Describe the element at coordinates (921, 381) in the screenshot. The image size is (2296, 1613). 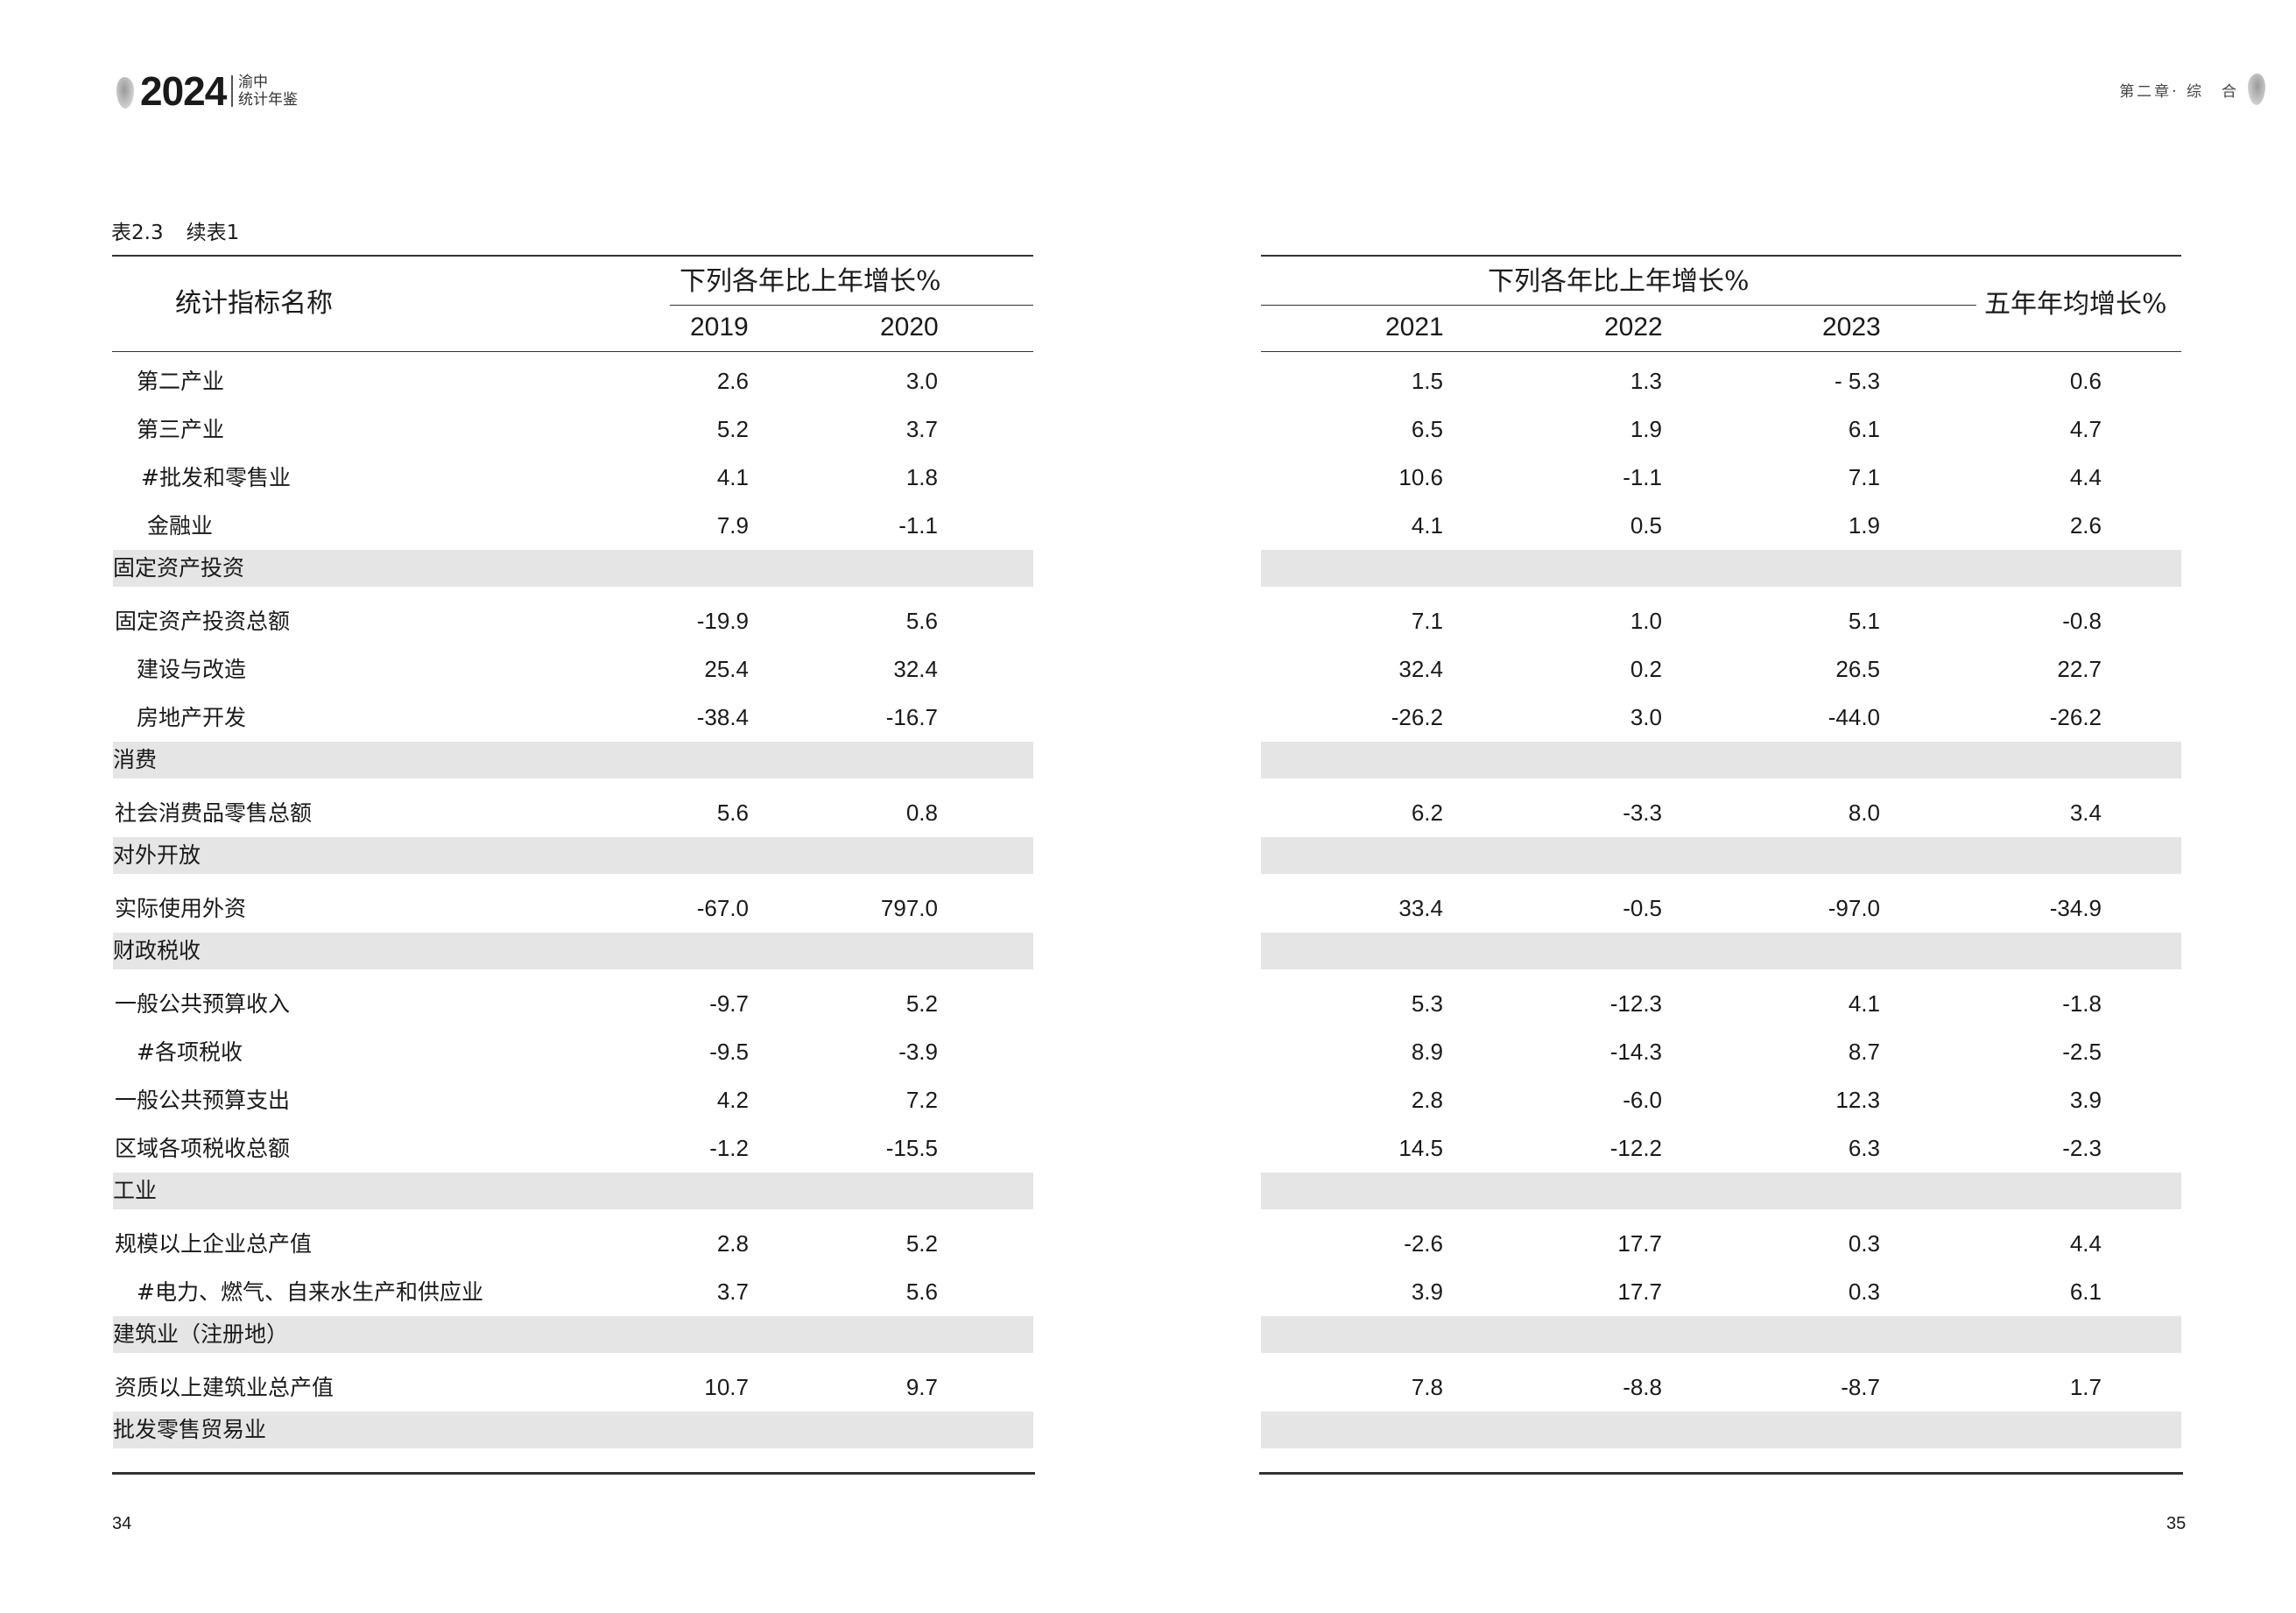
I see `value-cell: 3.0` at that location.